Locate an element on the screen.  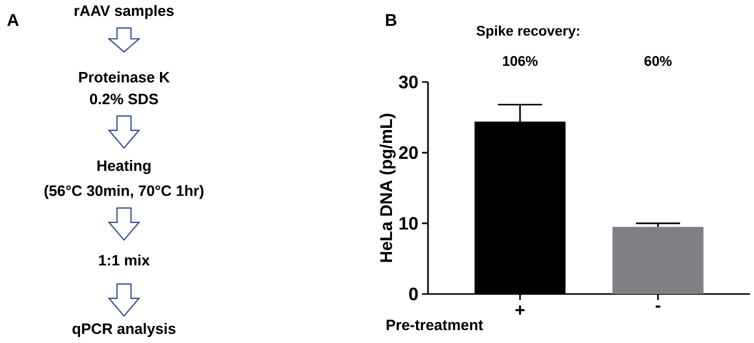
text: qPCR analysis is located at coordinates (124, 330).